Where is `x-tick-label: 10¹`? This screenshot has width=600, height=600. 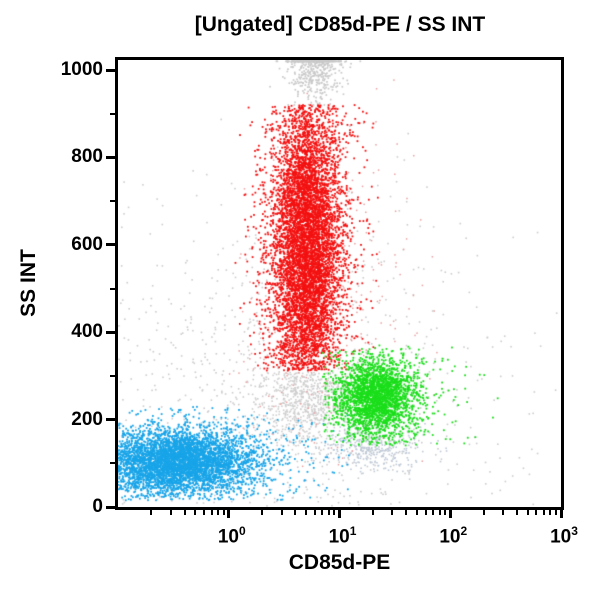 x-tick-label: 10¹ is located at coordinates (342, 536).